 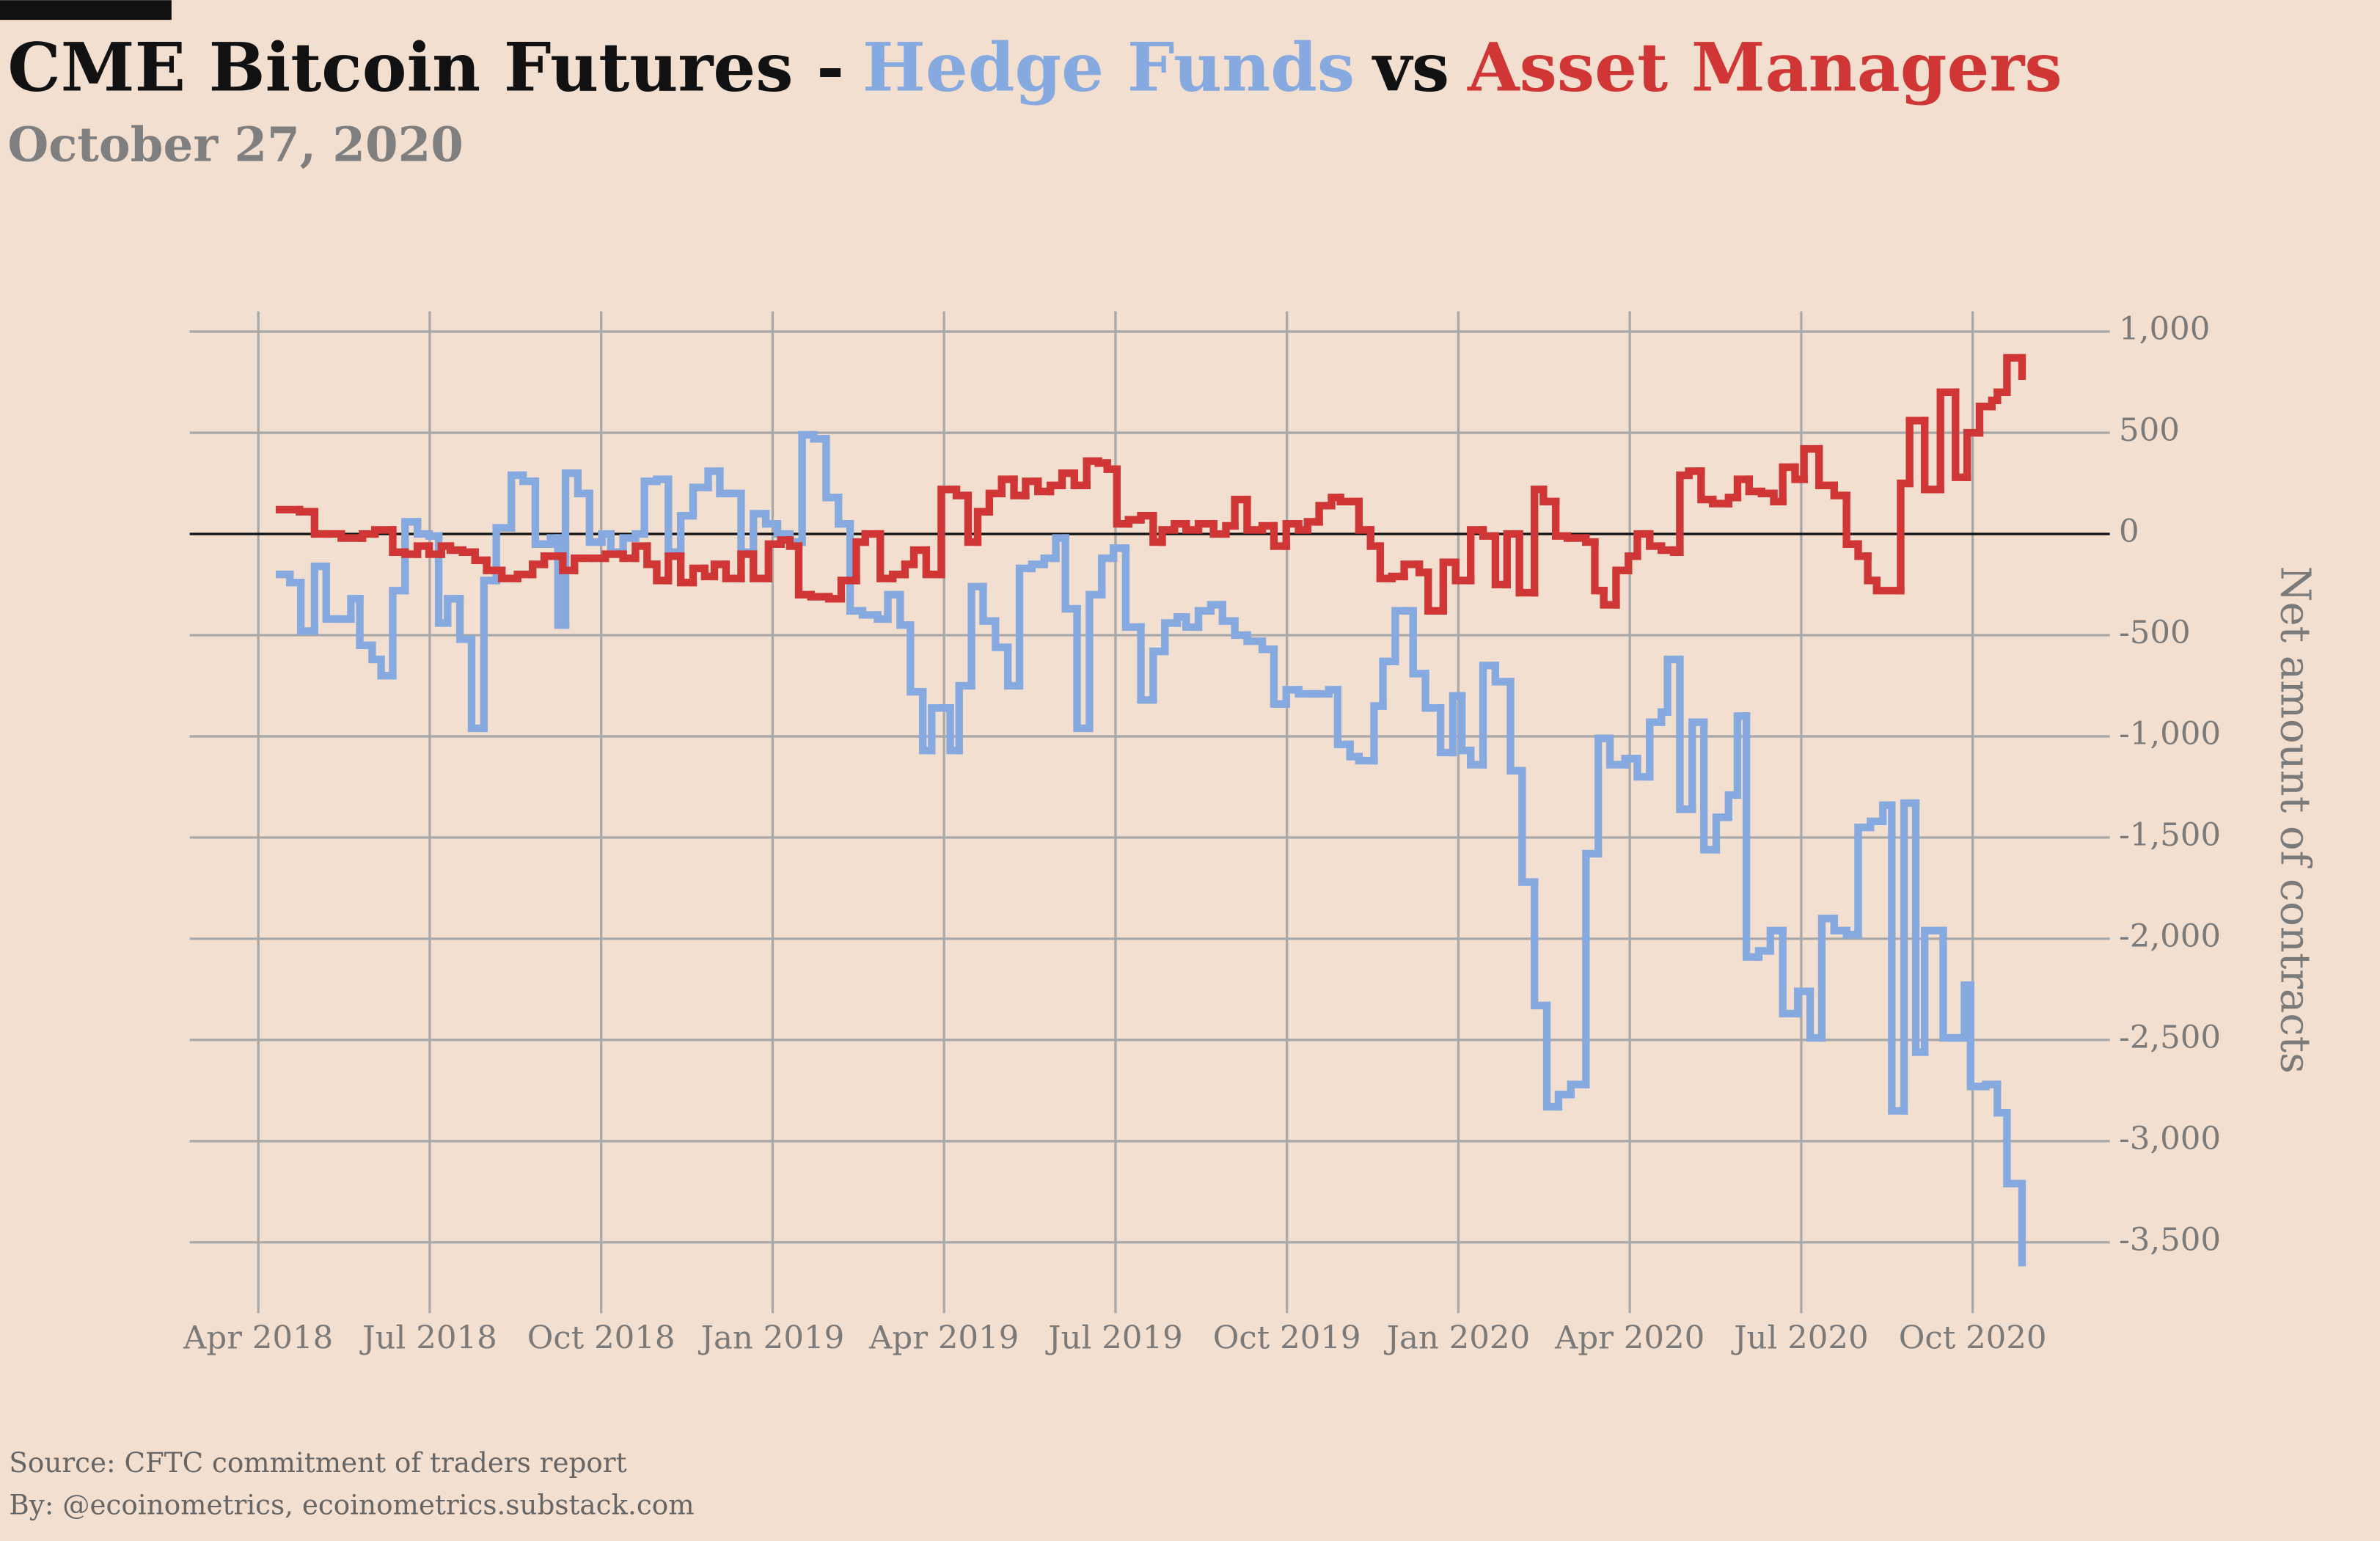 I want to click on x-tick-label: Apr 2018, so click(x=258, y=1338).